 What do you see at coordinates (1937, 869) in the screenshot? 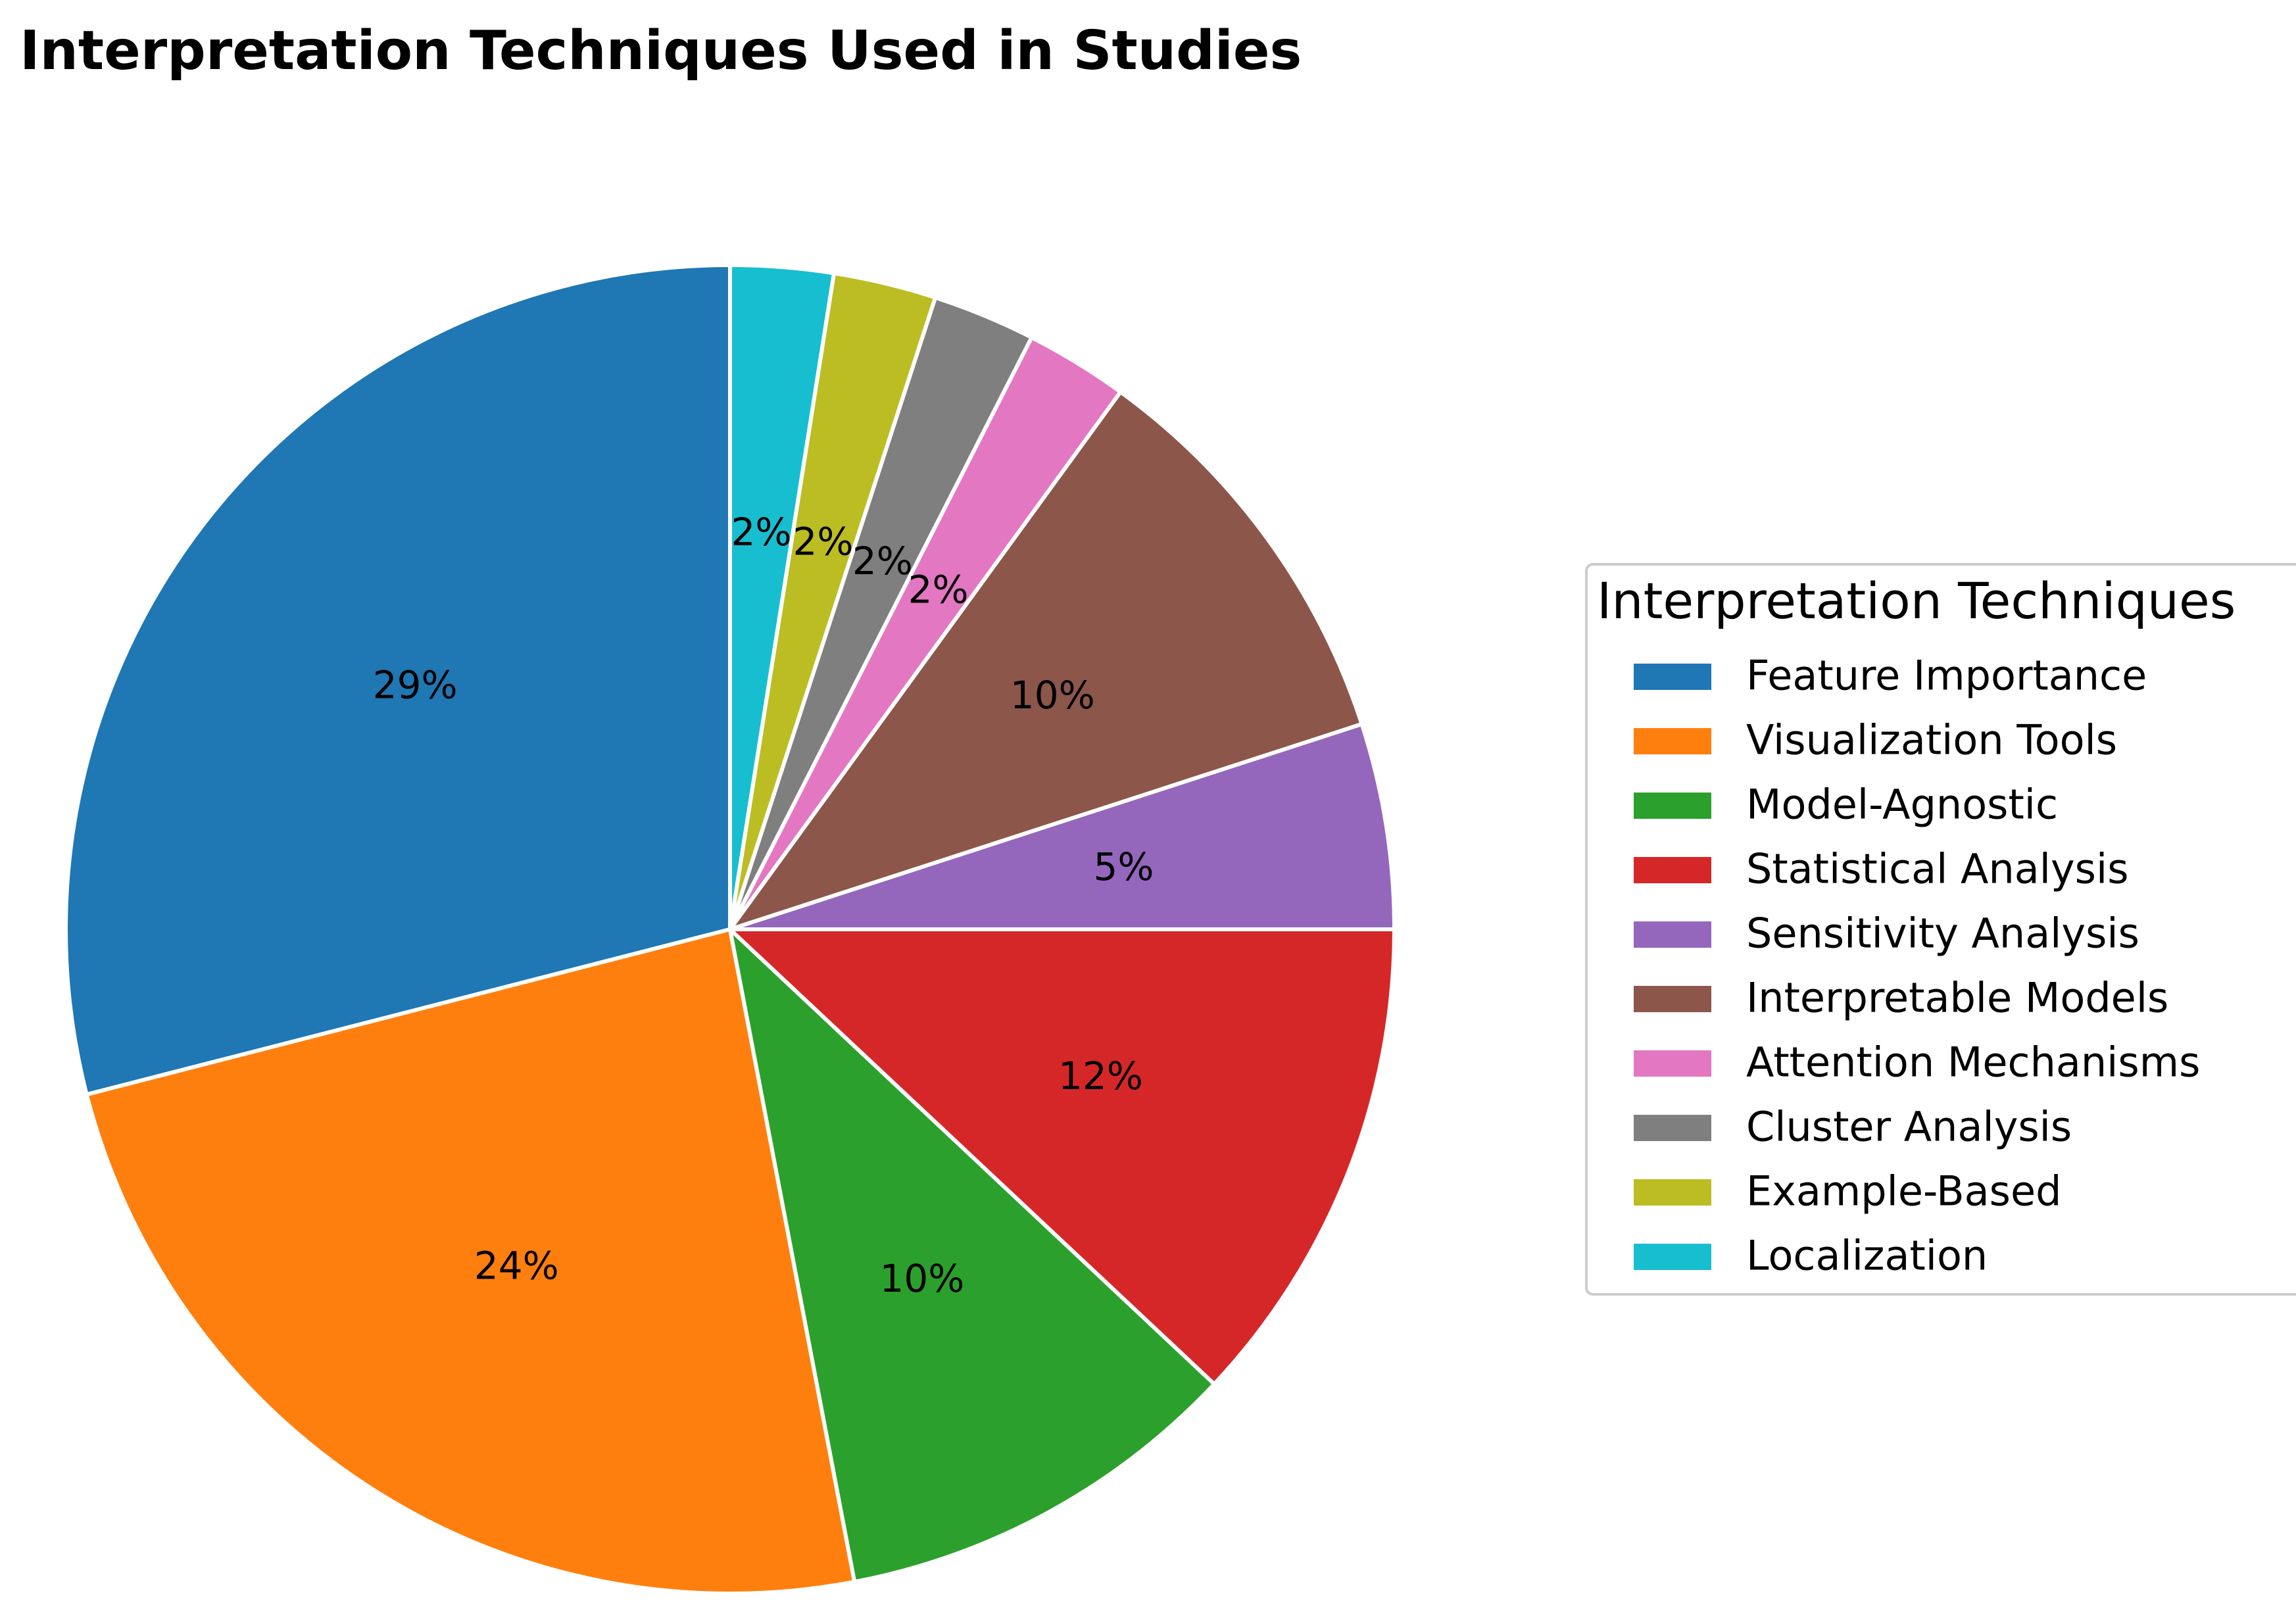
I see `legend-label-statistical-analysis: Statistical Analysis` at bounding box center [1937, 869].